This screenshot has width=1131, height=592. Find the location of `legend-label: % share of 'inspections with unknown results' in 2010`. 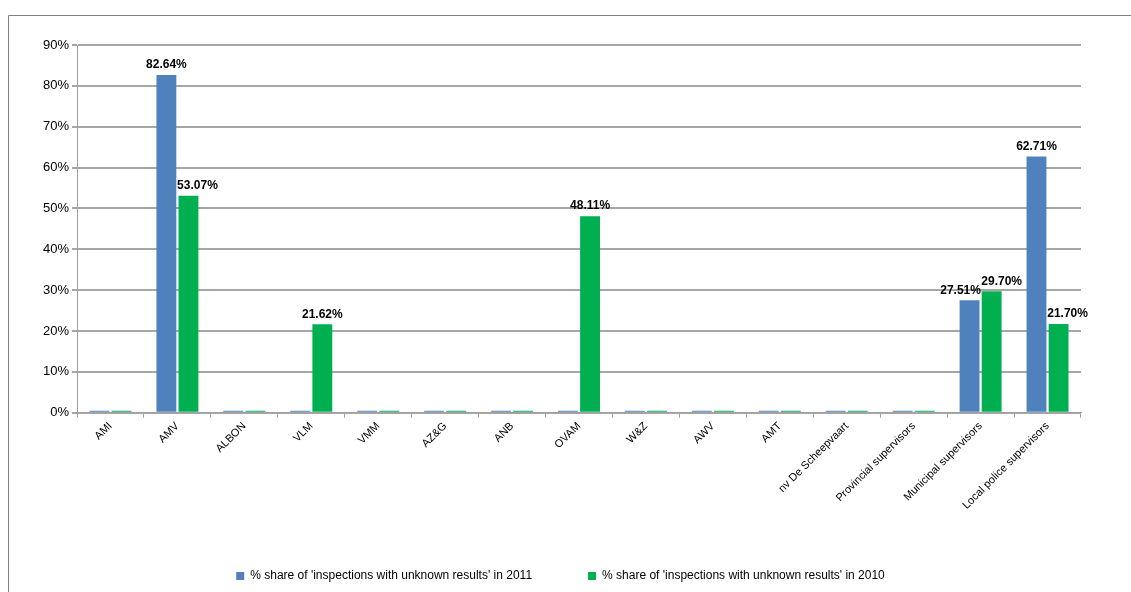

legend-label: % share of 'inspections with unknown results' in 2010 is located at coordinates (744, 575).